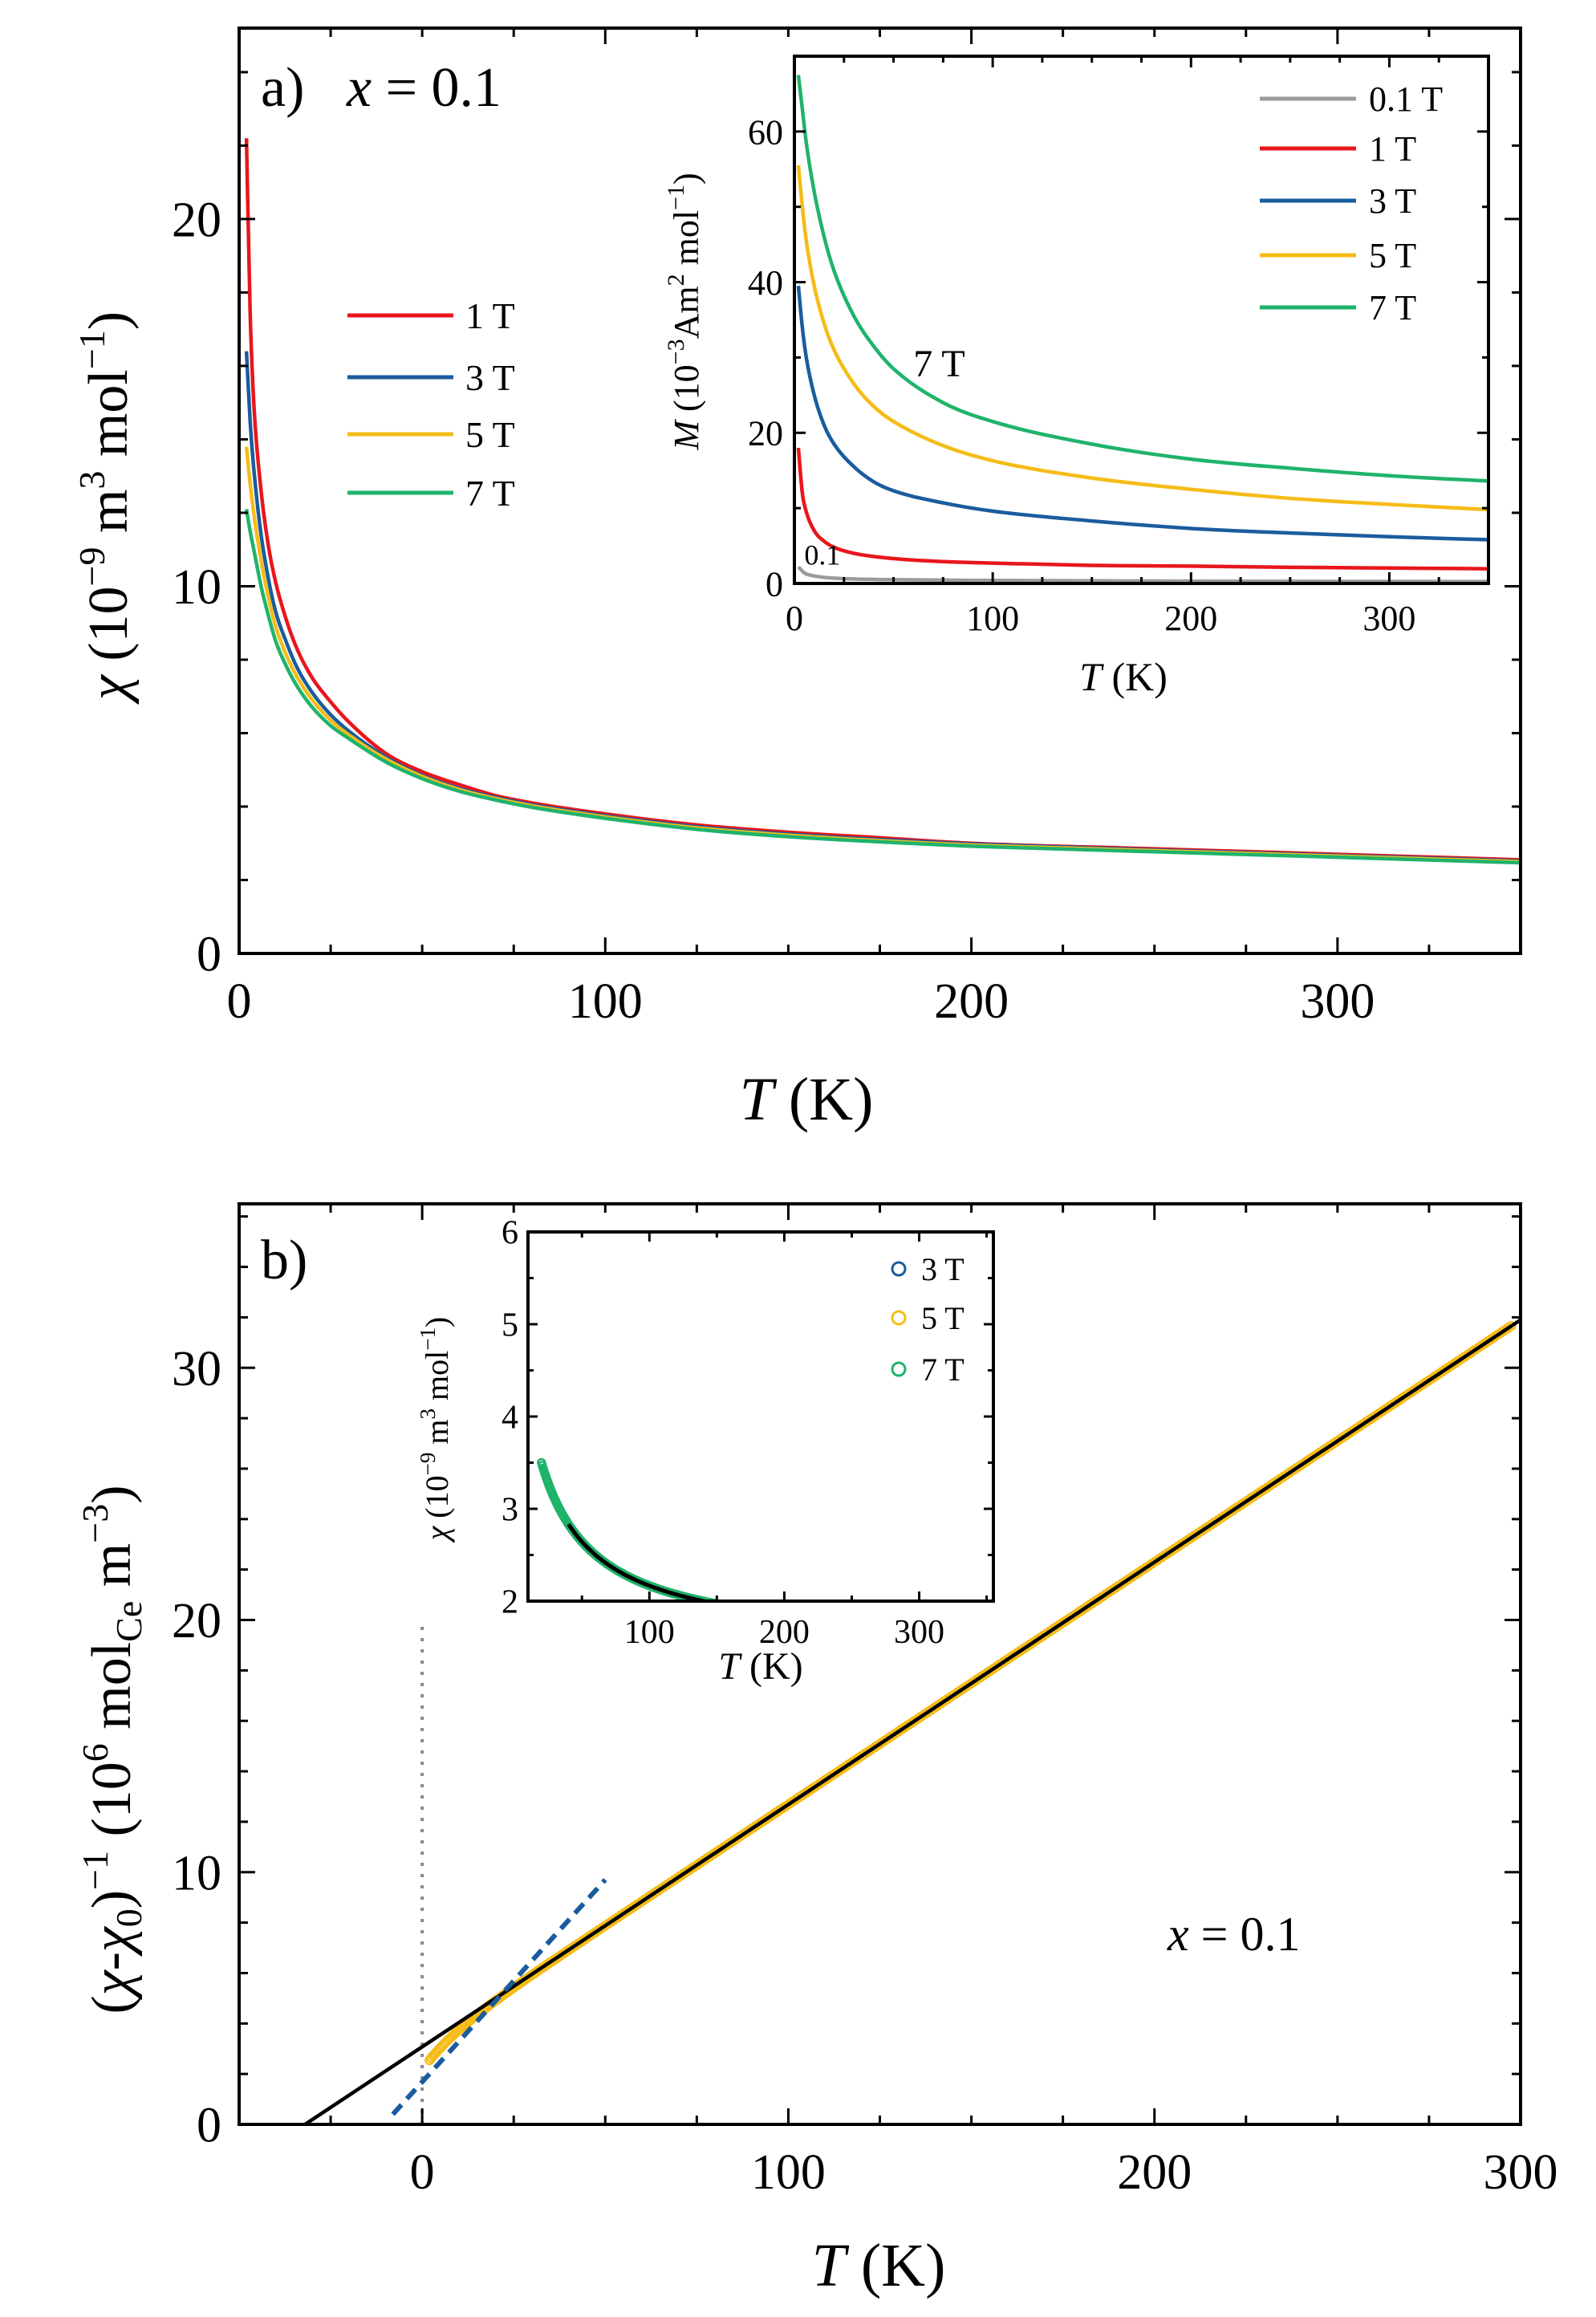 The height and width of the screenshot is (2317, 1596). Describe the element at coordinates (490, 493) in the screenshot. I see `legend-label-7T: 7 T` at that location.